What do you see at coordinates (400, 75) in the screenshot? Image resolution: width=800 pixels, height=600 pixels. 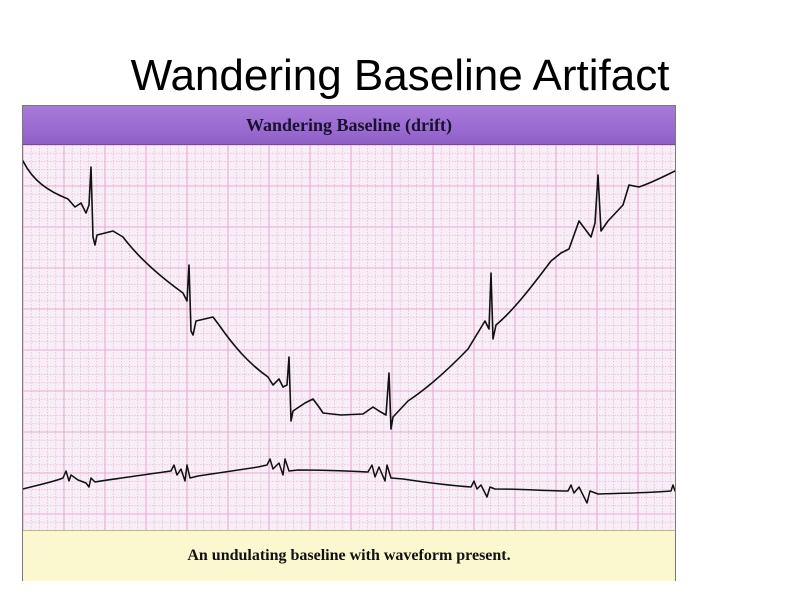 I see `slide-title: Wandering Baseline Artifact` at bounding box center [400, 75].